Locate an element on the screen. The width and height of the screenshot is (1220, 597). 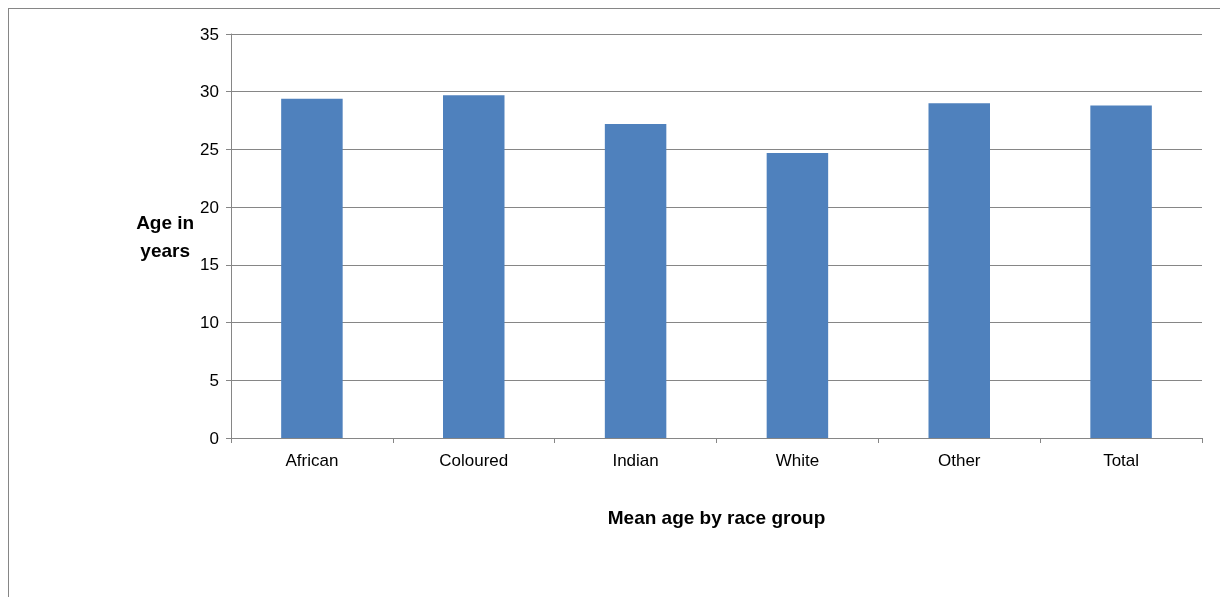
y-tick-label: 15 is located at coordinates (209, 265).